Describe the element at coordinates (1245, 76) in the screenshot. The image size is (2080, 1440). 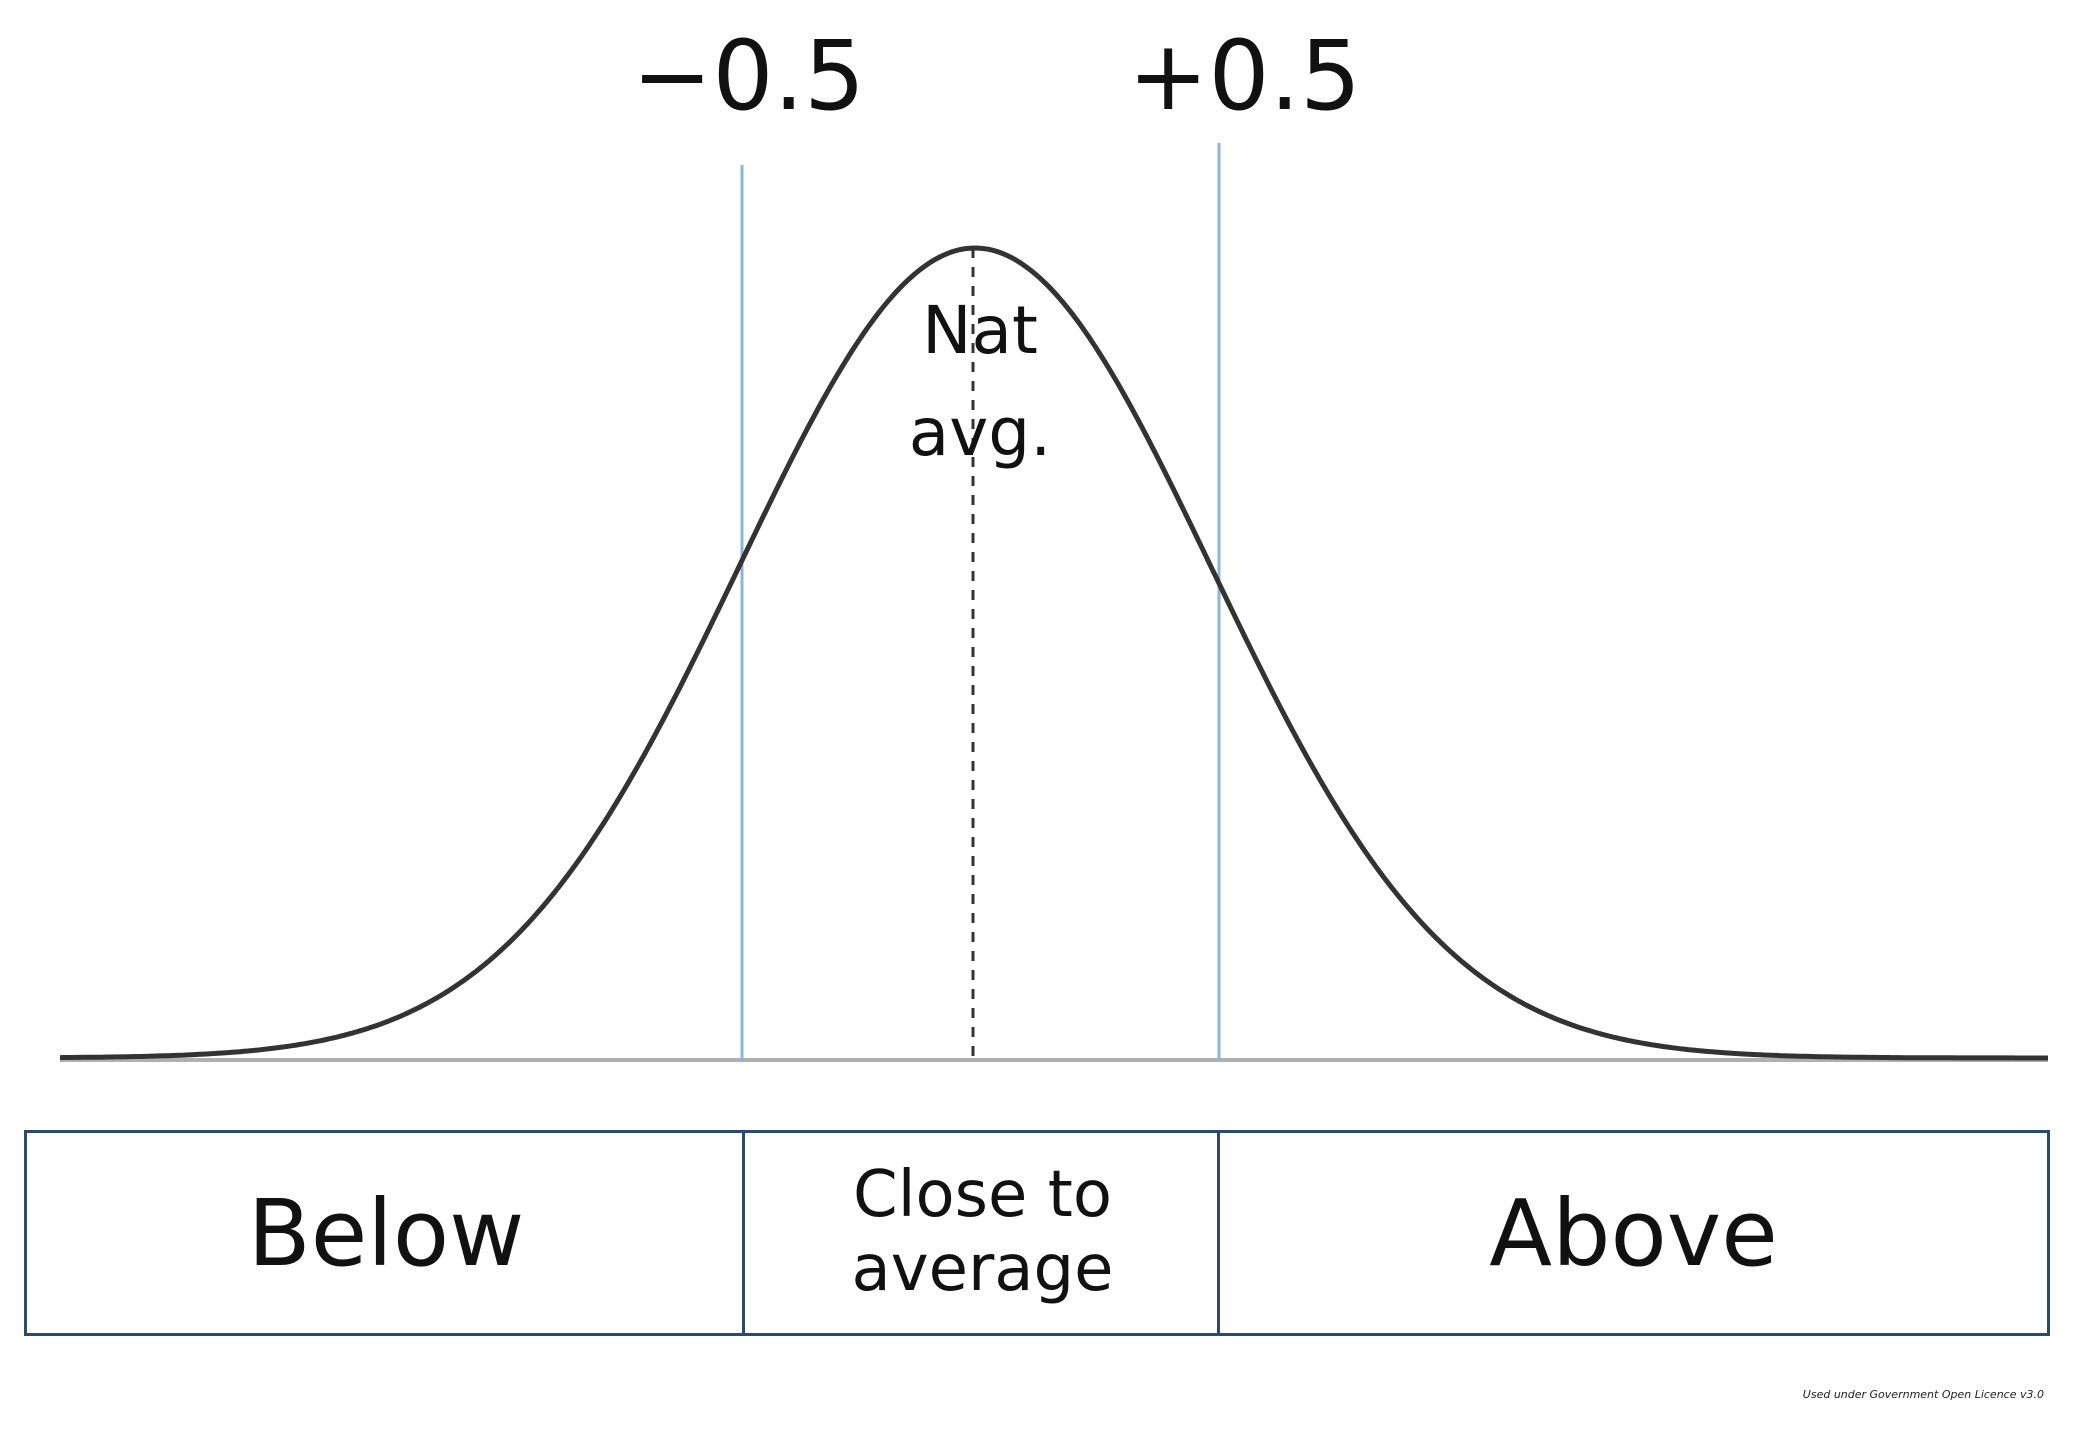
I see `upper-threshold-label: +0.5` at that location.